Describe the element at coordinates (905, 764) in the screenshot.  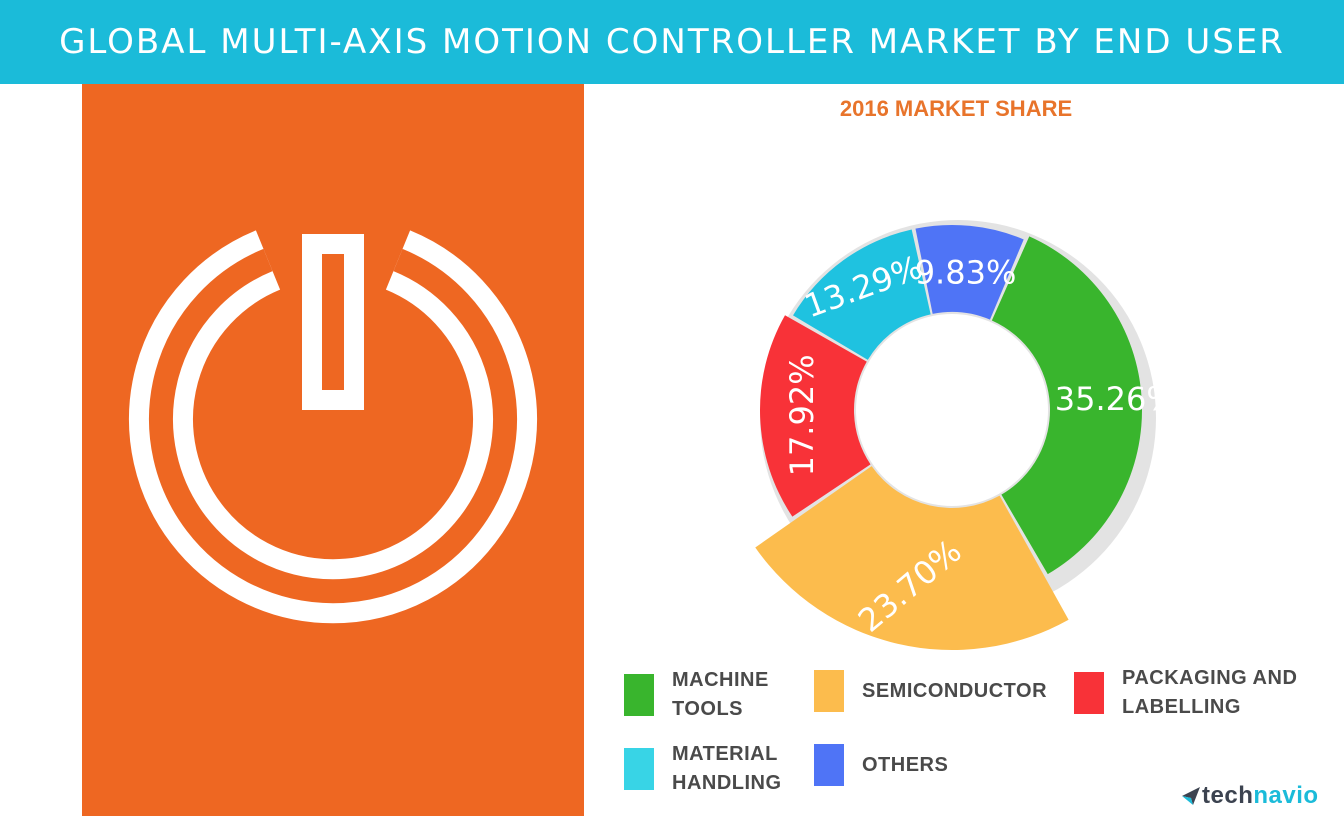
I see `legend-label: OTHERS` at that location.